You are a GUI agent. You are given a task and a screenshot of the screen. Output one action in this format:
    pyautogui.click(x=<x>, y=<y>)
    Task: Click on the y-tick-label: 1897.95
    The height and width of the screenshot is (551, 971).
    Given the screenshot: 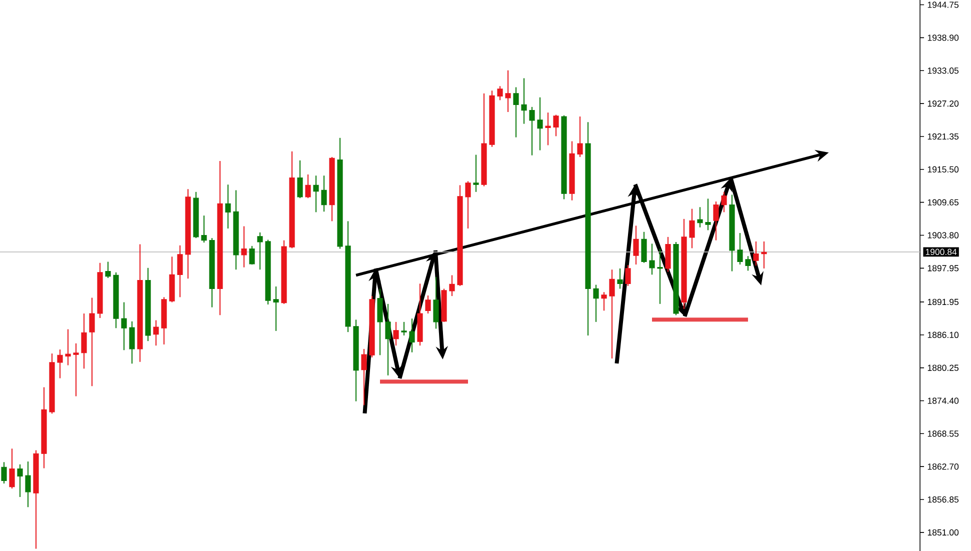 What is the action you would take?
    pyautogui.click(x=943, y=268)
    